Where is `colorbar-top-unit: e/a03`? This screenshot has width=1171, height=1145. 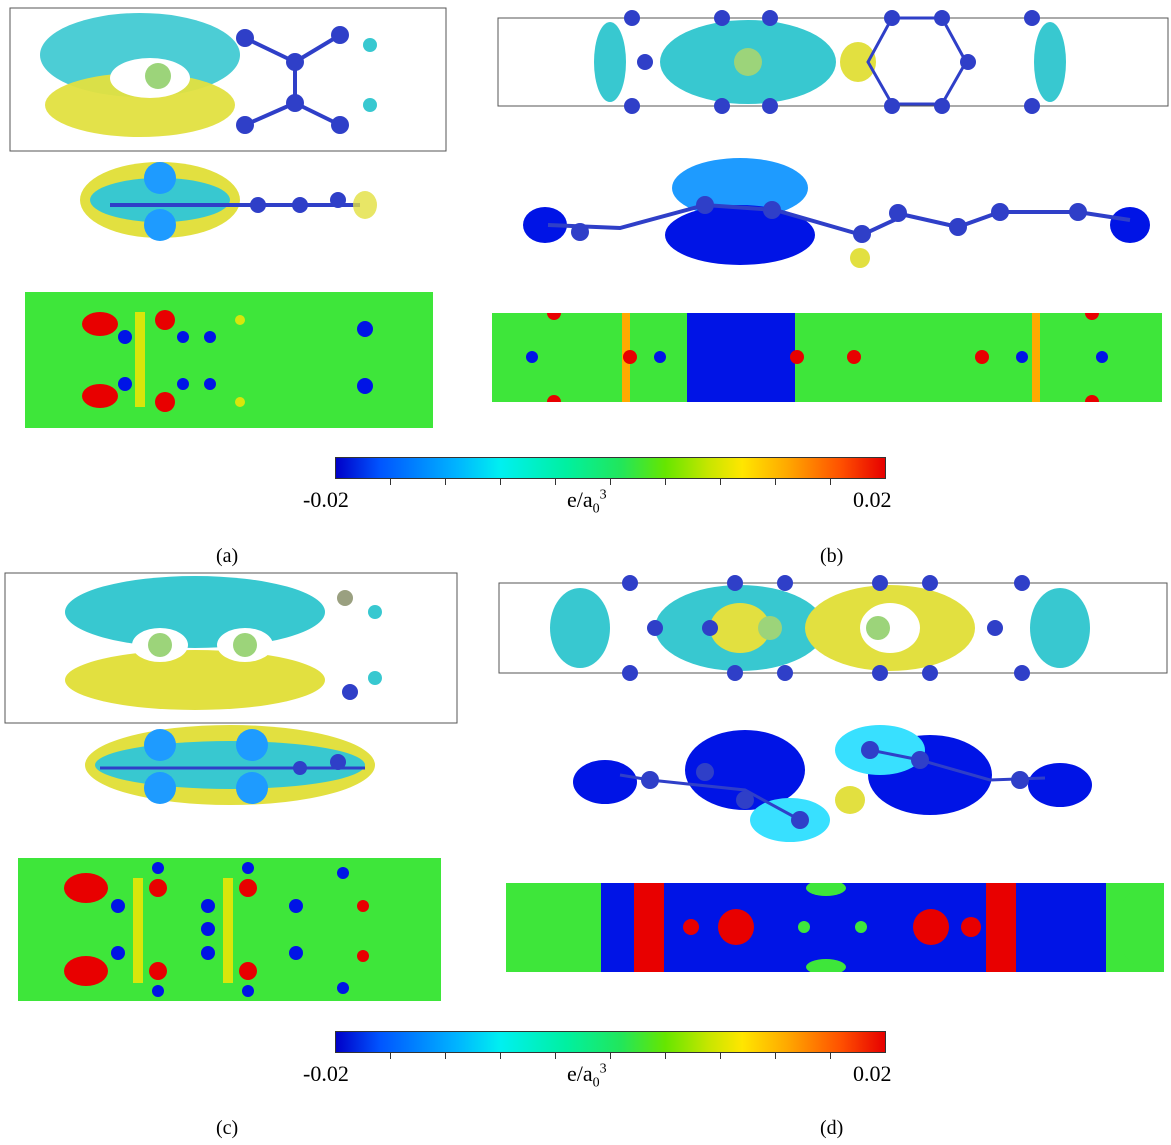 colorbar-top-unit: e/a03 is located at coordinates (587, 502).